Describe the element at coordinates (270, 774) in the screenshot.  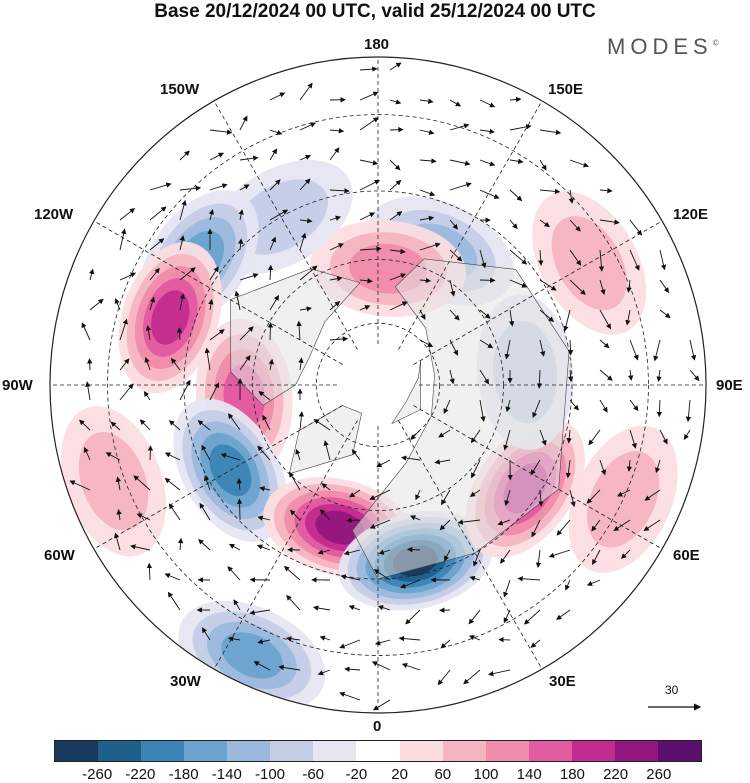
I see `colorbar-tick-label: -100` at that location.